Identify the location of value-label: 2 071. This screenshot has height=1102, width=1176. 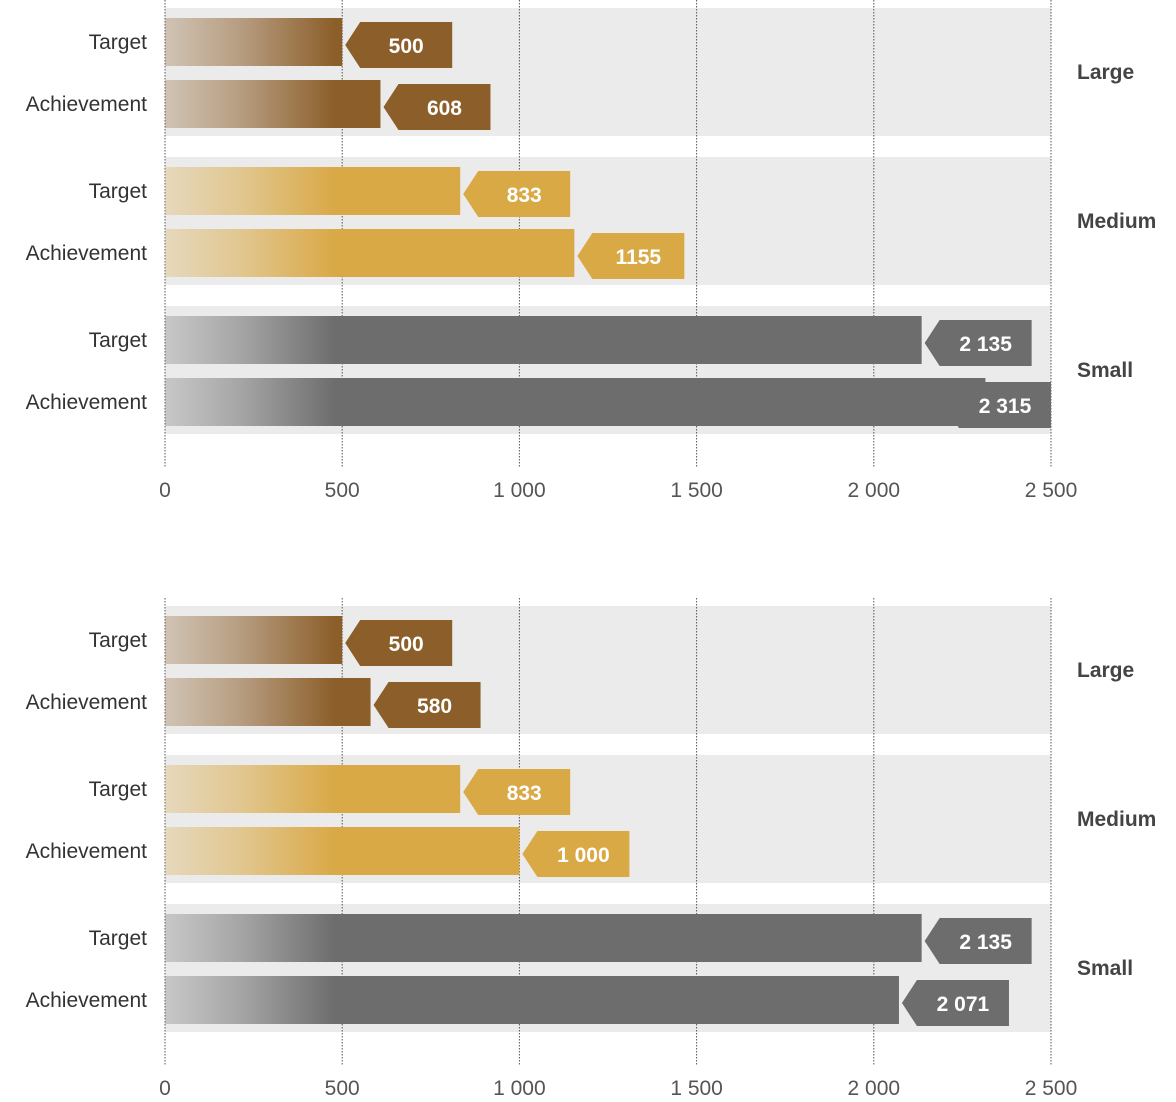
(963, 1004).